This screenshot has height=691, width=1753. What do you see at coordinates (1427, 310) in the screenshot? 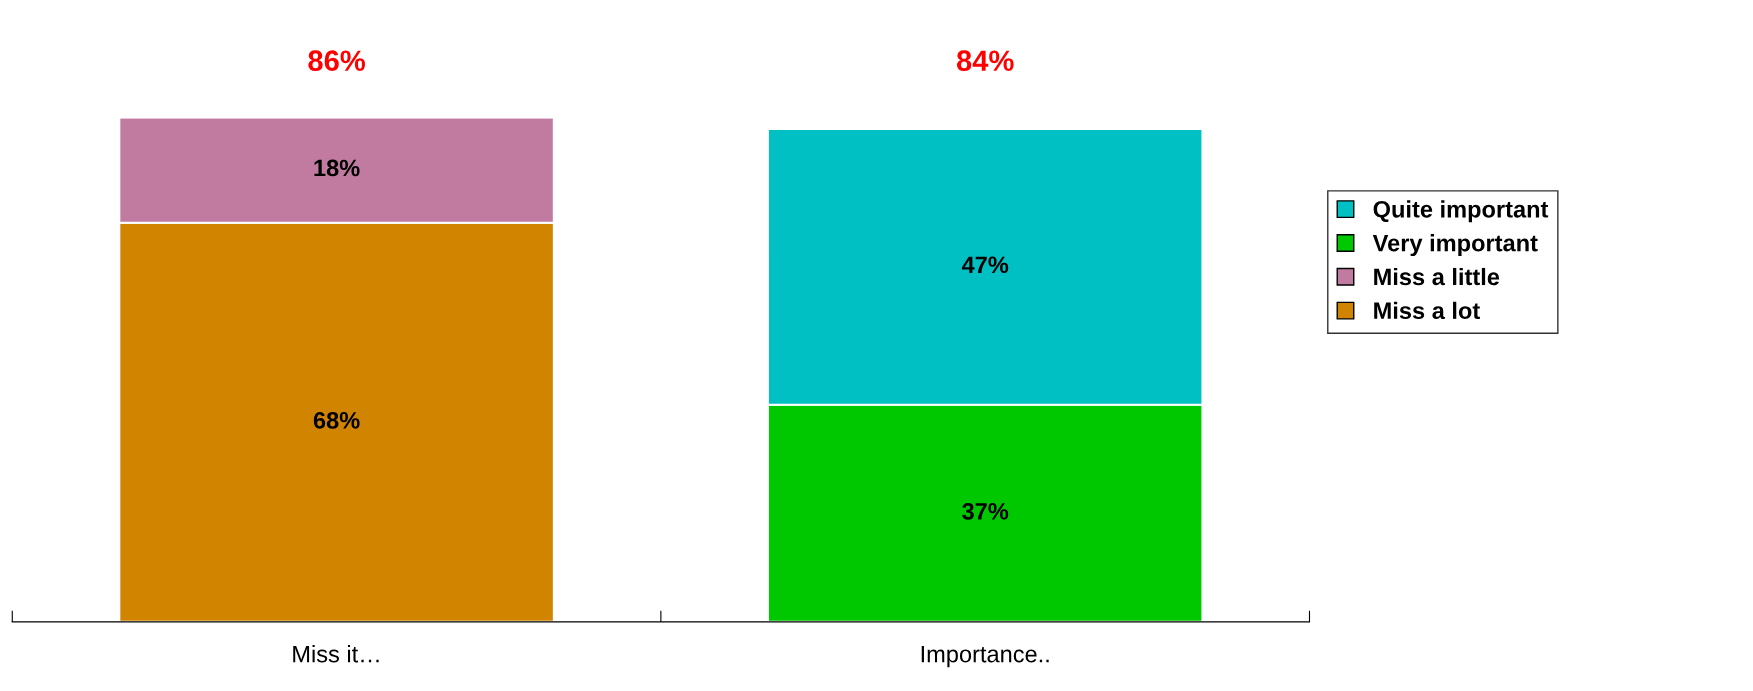
I see `legend-label: Miss a lot` at bounding box center [1427, 310].